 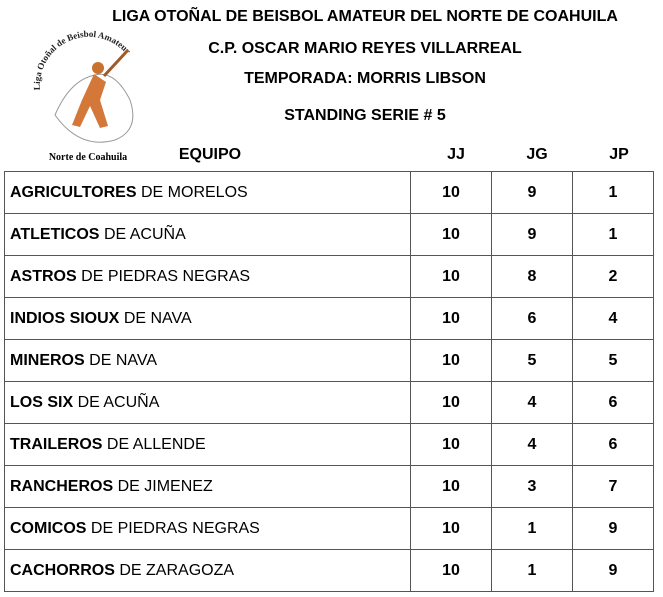 I want to click on stat-cell: 3, so click(x=532, y=486).